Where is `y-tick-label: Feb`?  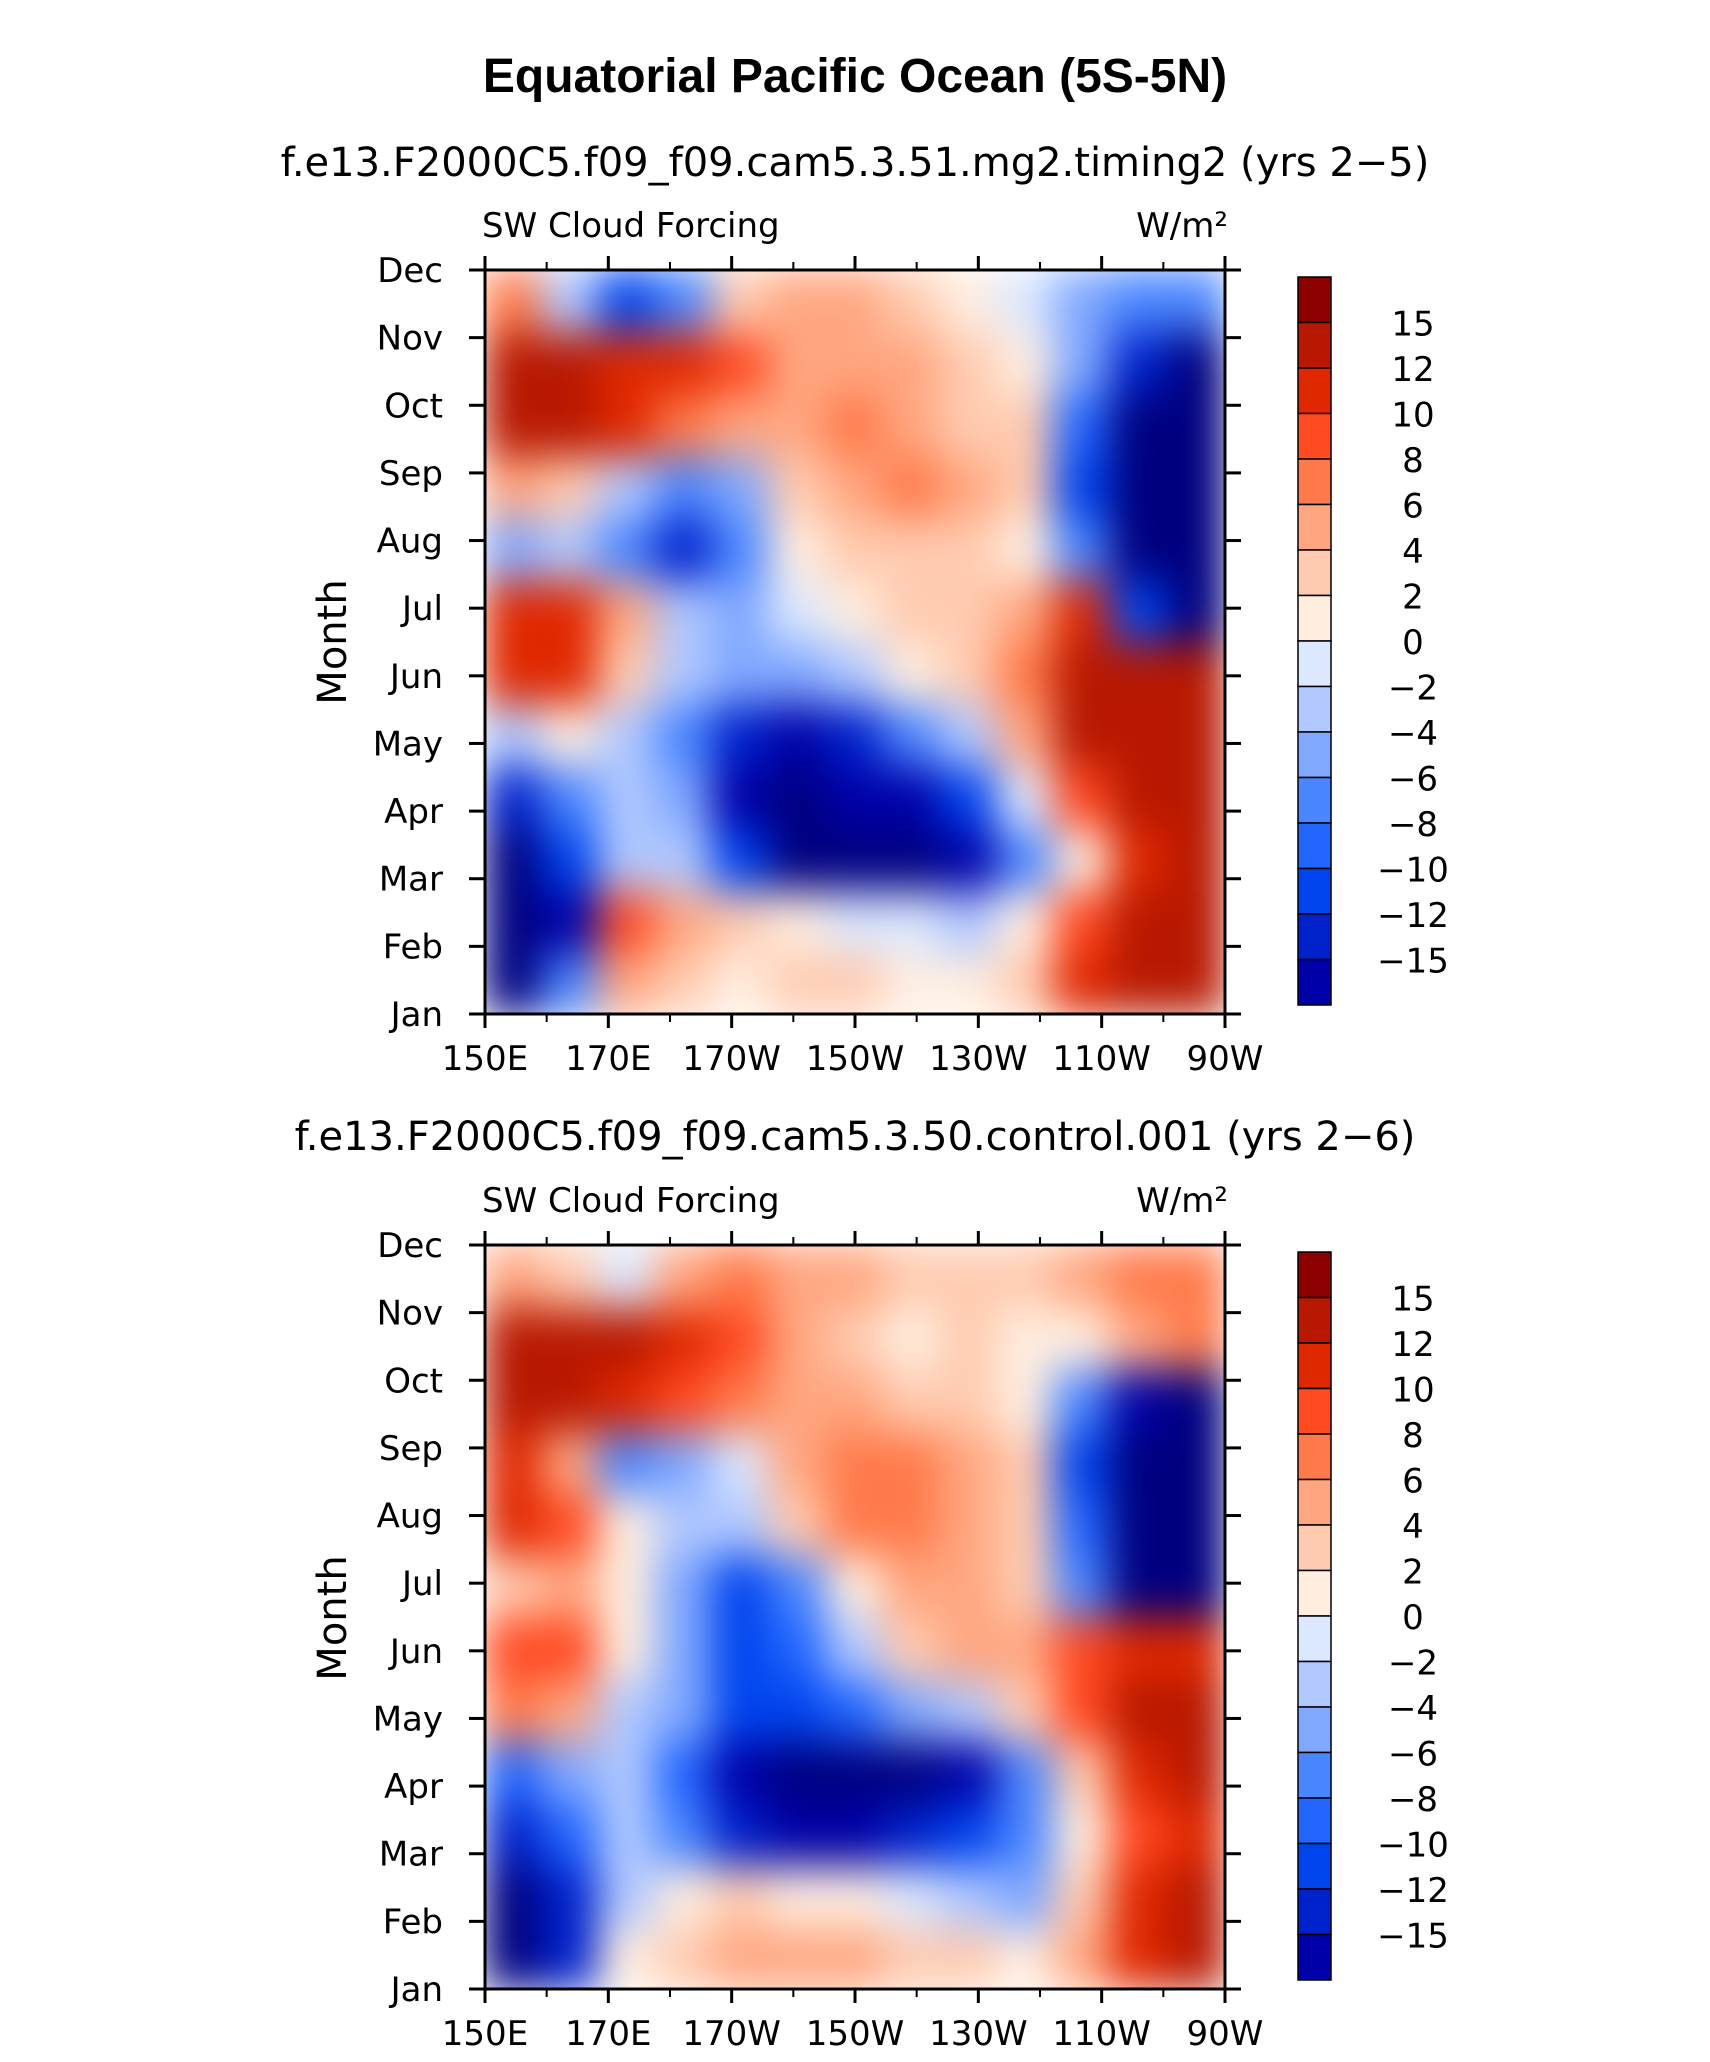
y-tick-label: Feb is located at coordinates (413, 947).